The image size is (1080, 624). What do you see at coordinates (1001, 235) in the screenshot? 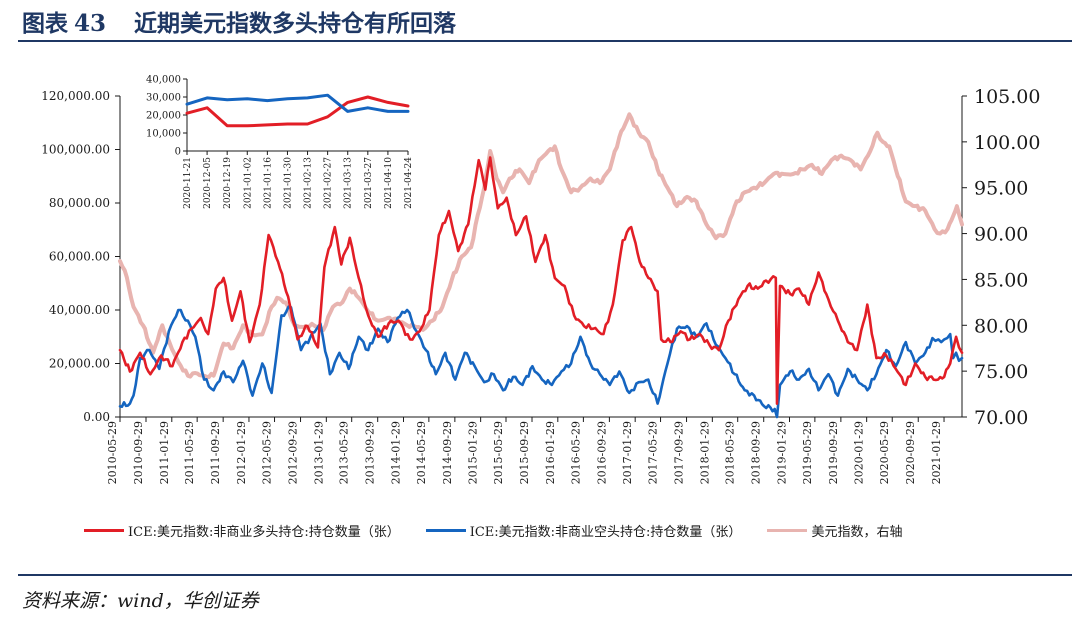
I see `right-y-tick-label: 90.00` at bounding box center [1001, 235].